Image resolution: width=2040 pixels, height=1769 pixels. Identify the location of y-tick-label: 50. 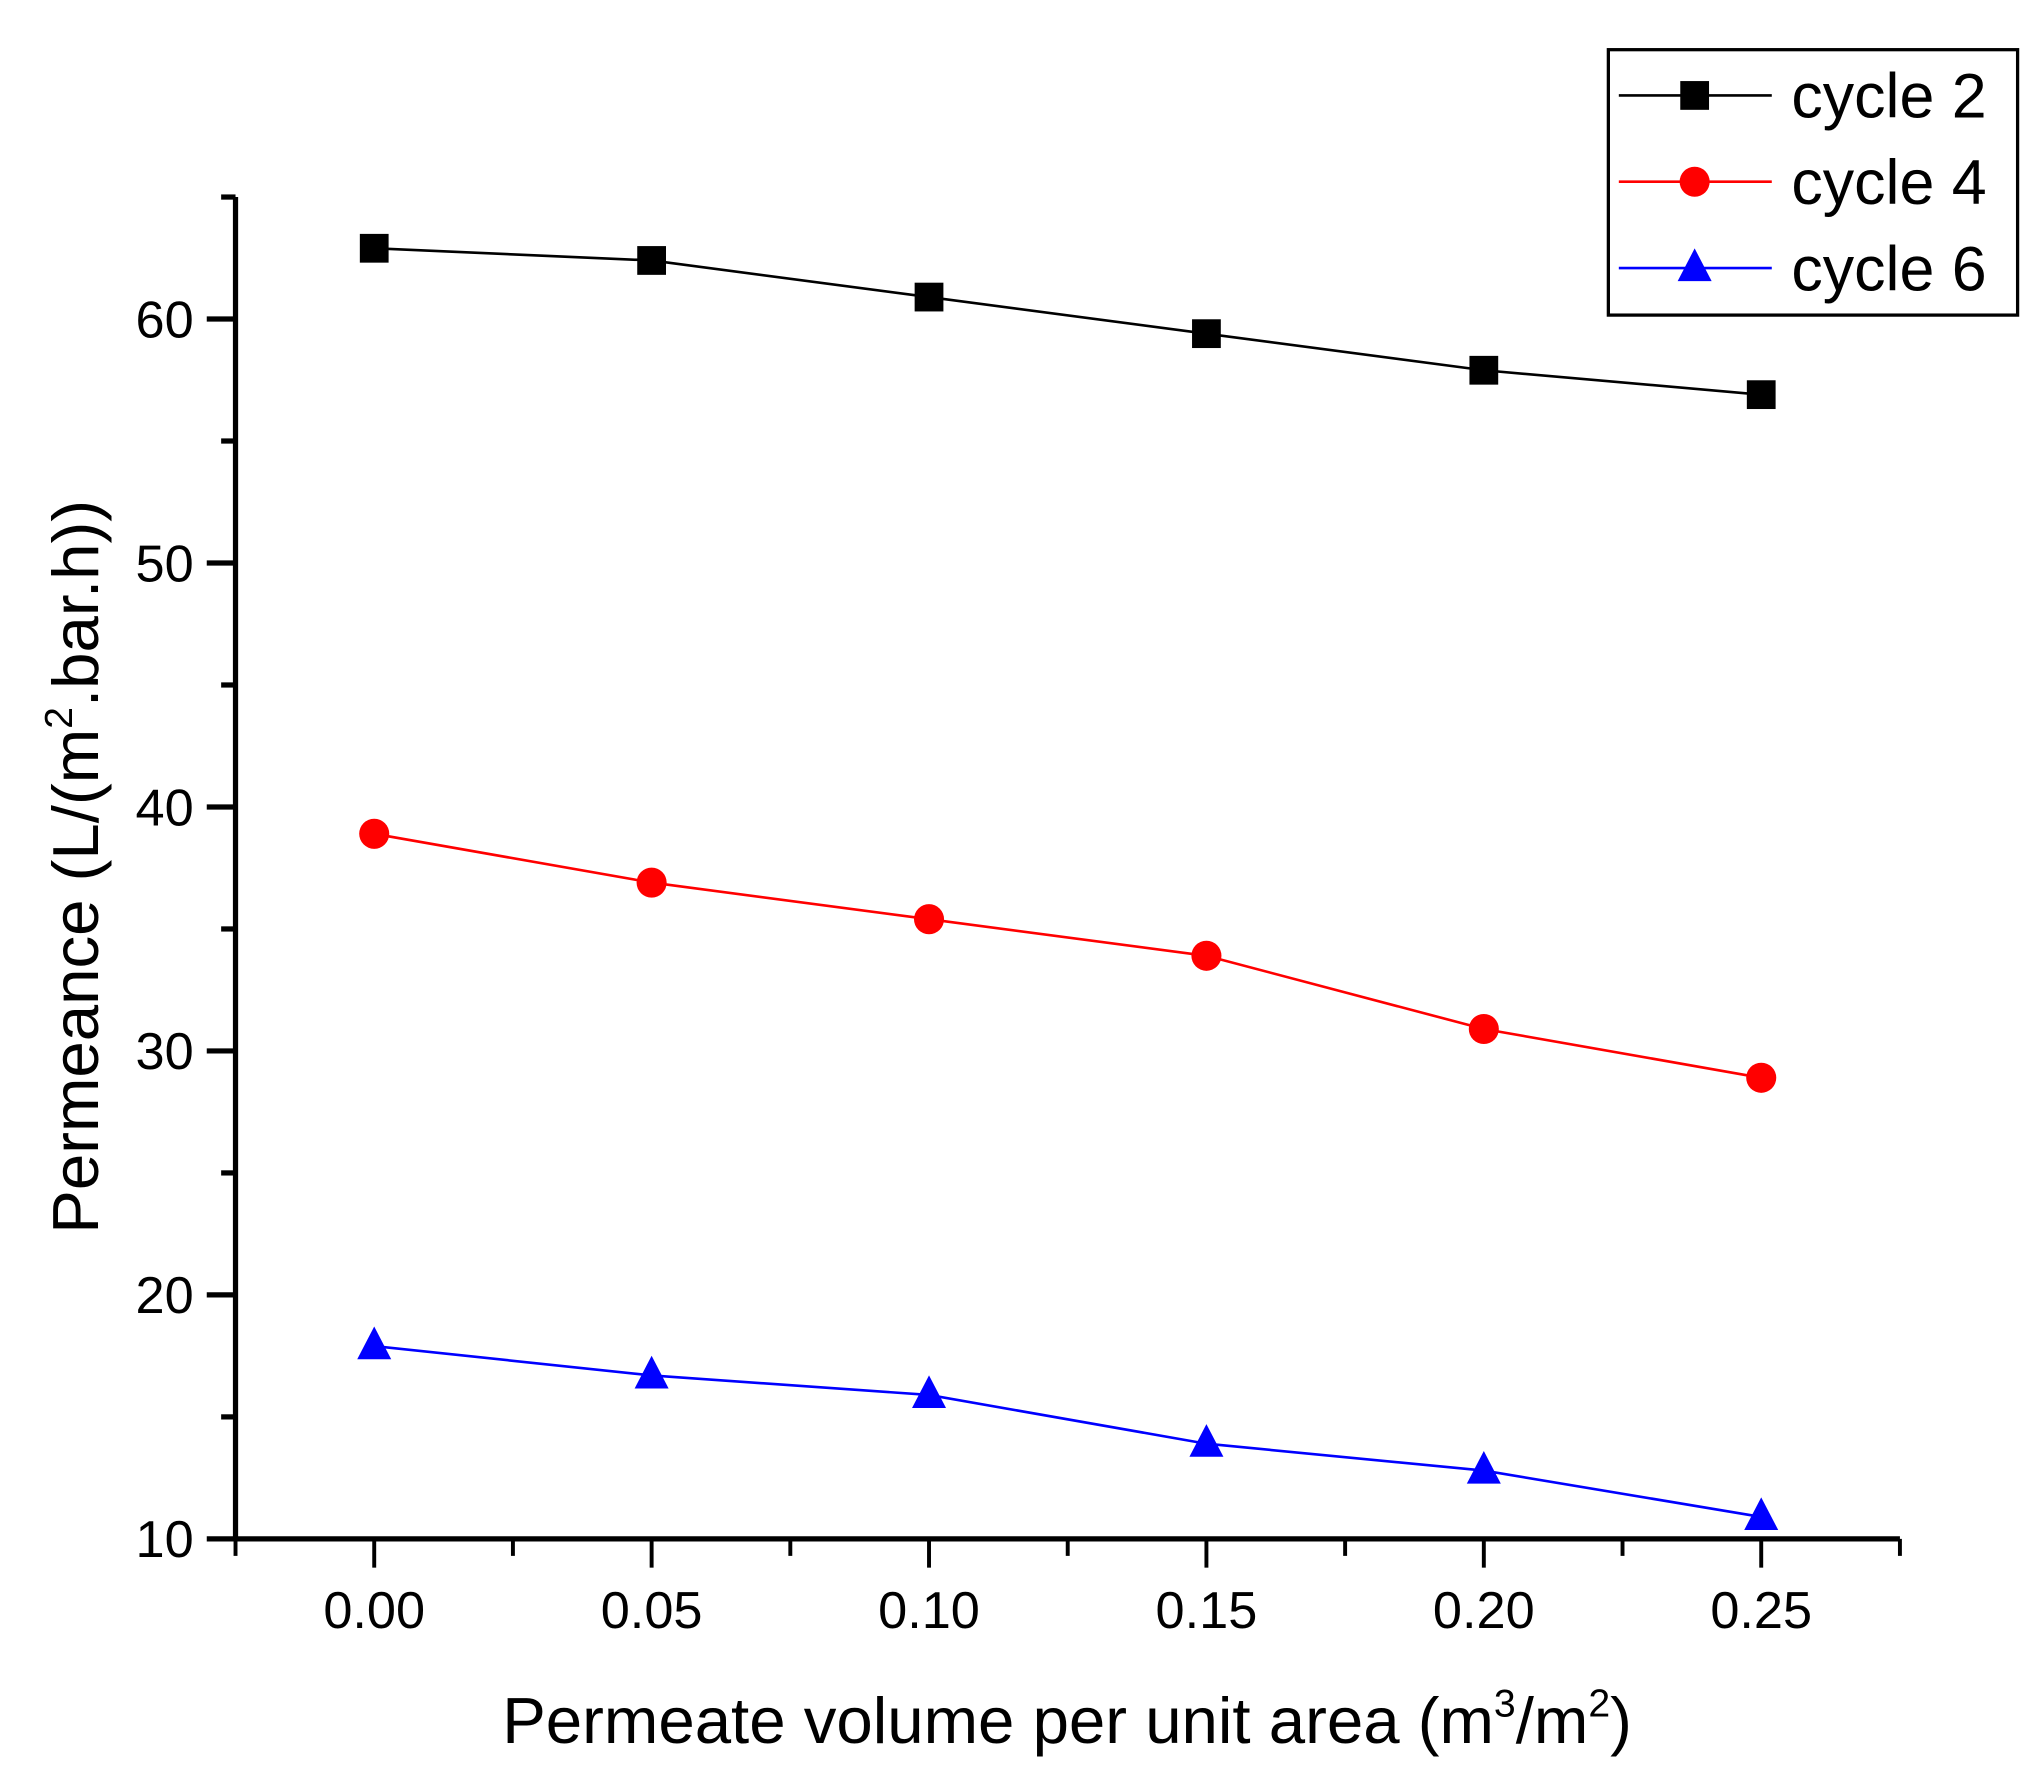
(165, 564).